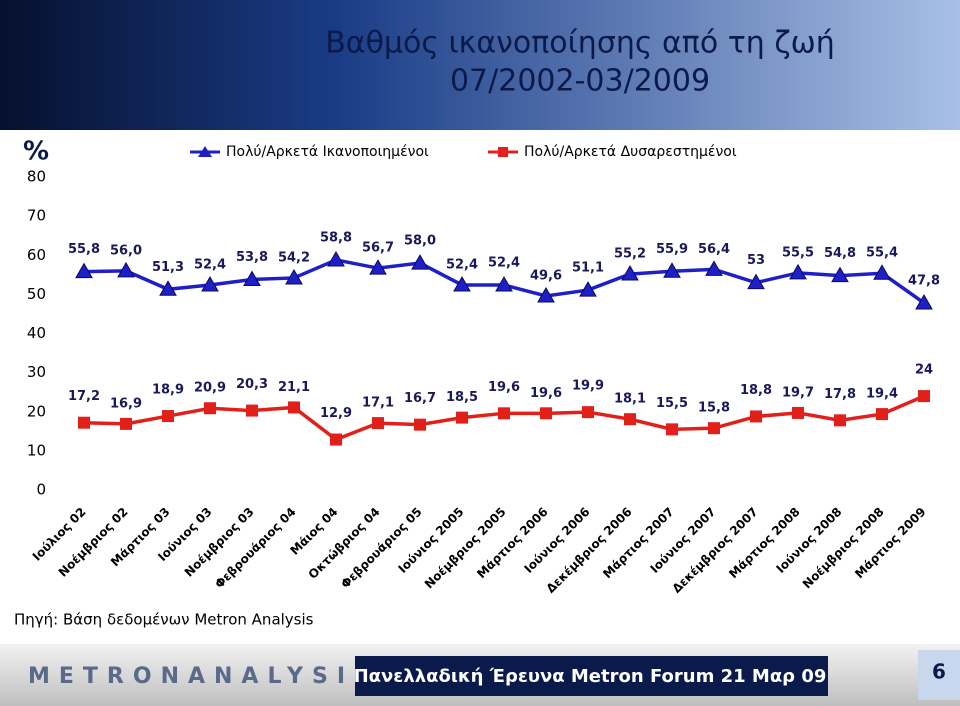 Image resolution: width=960 pixels, height=706 pixels. What do you see at coordinates (672, 249) in the screenshot?
I see `value-label: 55,9` at bounding box center [672, 249].